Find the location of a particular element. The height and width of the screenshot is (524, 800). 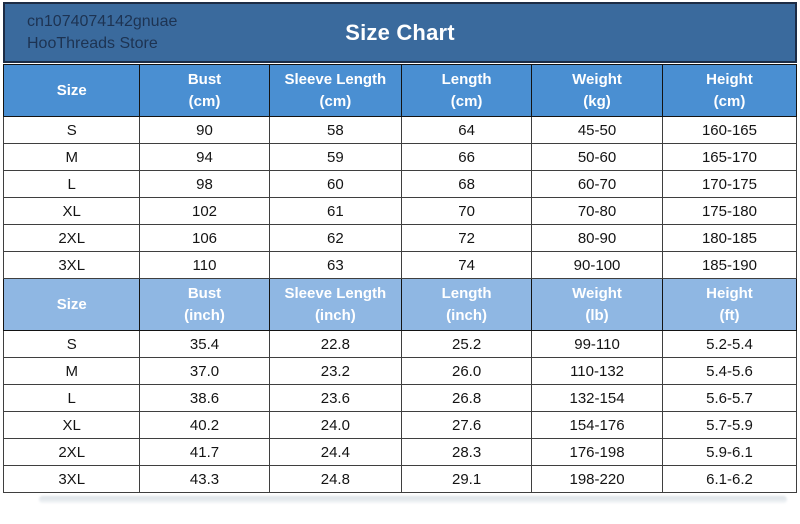

table-cell: 175-180 is located at coordinates (729, 211).